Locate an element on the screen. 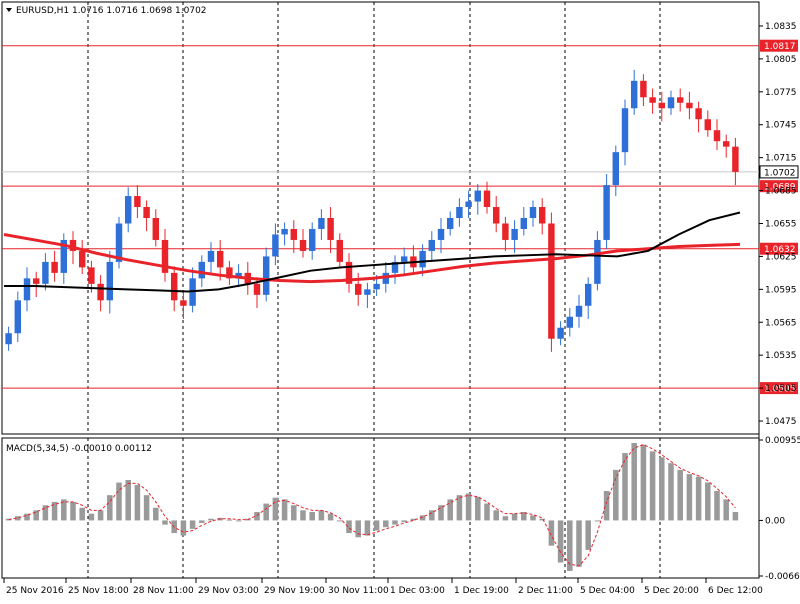 The width and height of the screenshot is (800, 604). time-tick-label: 30 Nov 11:00 is located at coordinates (358, 591).